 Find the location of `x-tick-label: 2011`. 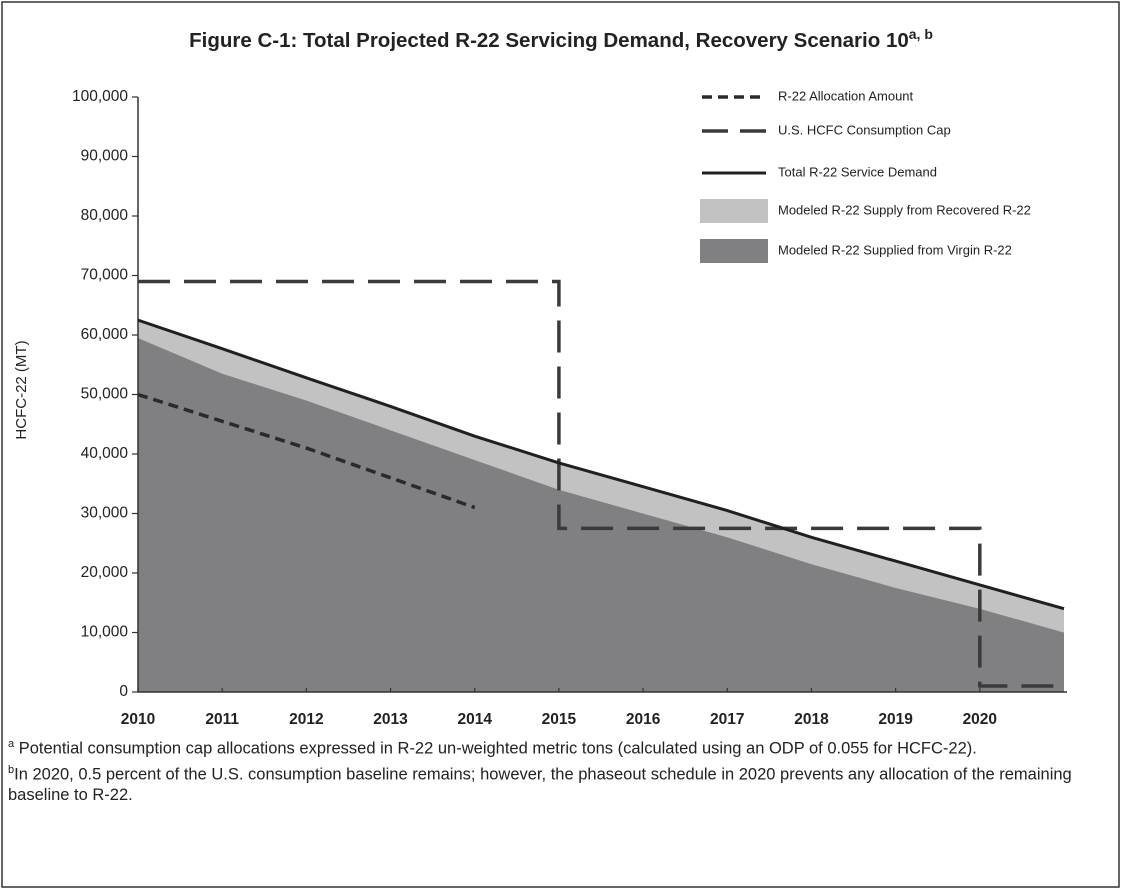

x-tick-label: 2011 is located at coordinates (222, 719).